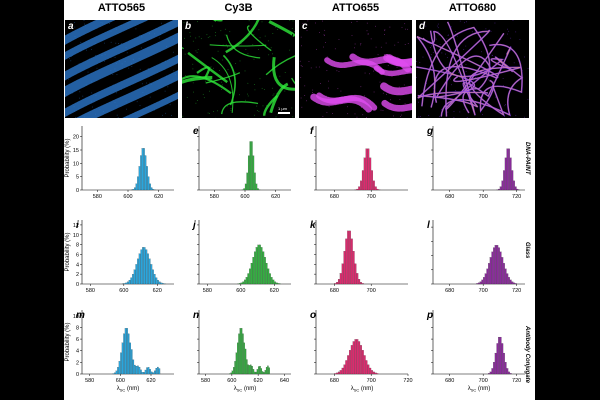 The width and height of the screenshot is (600, 400). What do you see at coordinates (407, 381) in the screenshot?
I see `x-tick-label: 720` at bounding box center [407, 381].